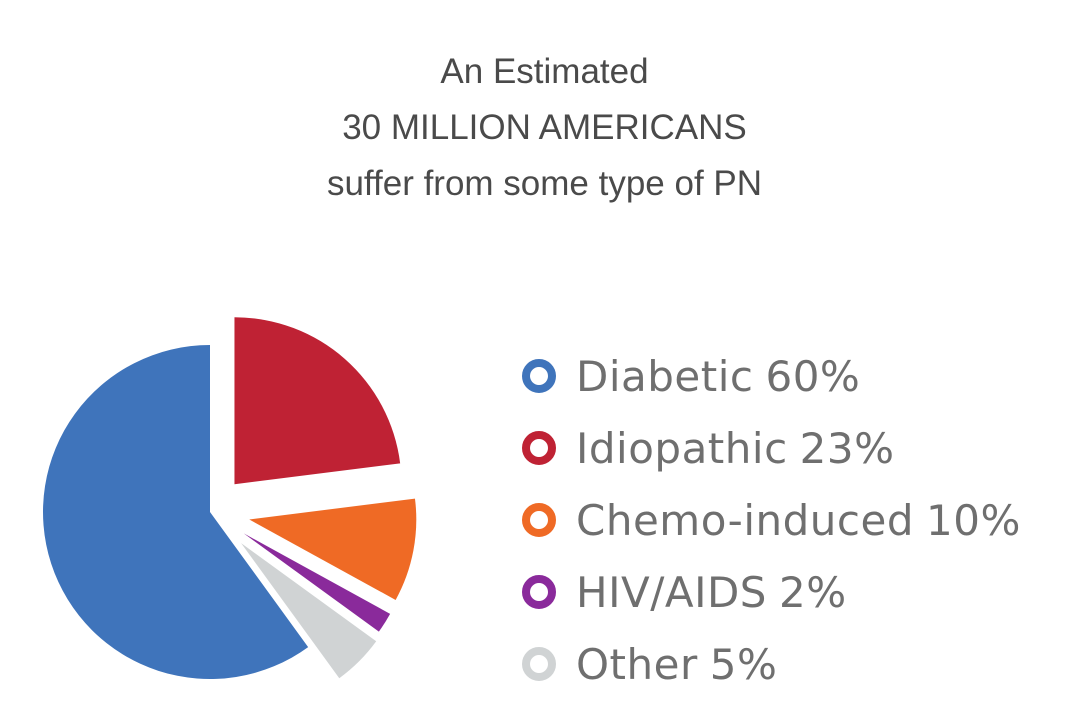  What do you see at coordinates (812, 592) in the screenshot?
I see `legend-value: 2%` at bounding box center [812, 592].